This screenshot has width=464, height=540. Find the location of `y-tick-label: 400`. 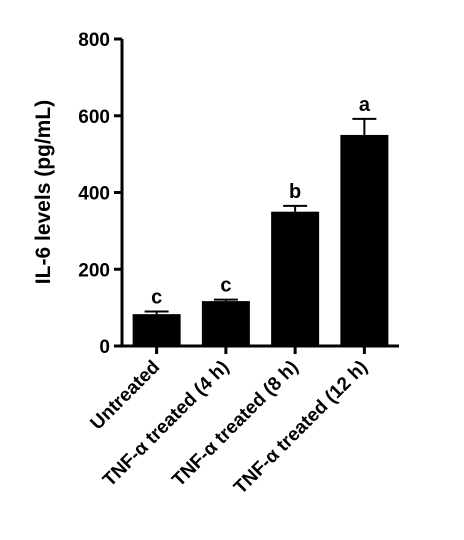

y-tick-label: 400 is located at coordinates (94, 194).